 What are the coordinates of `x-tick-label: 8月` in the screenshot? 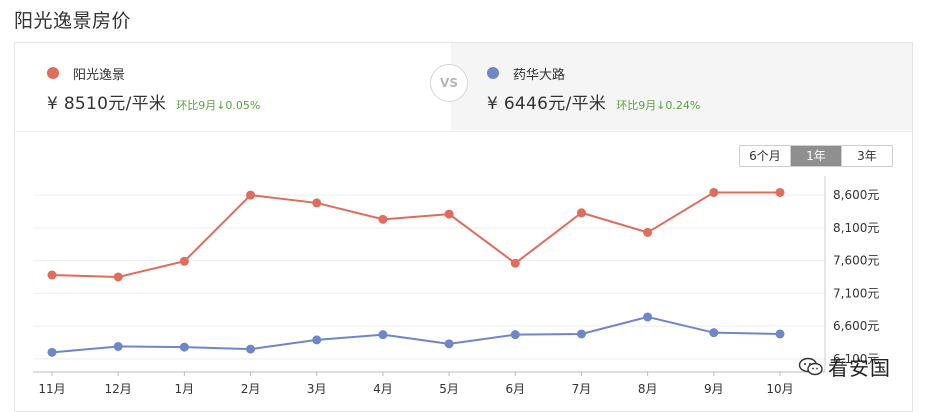 It's located at (648, 389).